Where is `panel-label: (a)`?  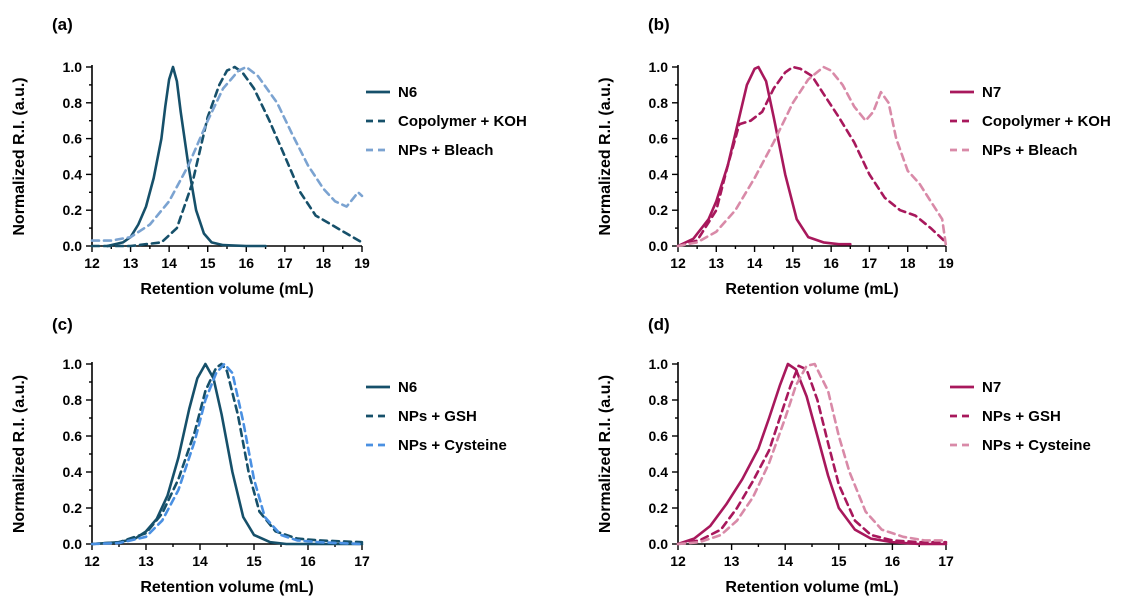 panel-label: (a) is located at coordinates (62, 24).